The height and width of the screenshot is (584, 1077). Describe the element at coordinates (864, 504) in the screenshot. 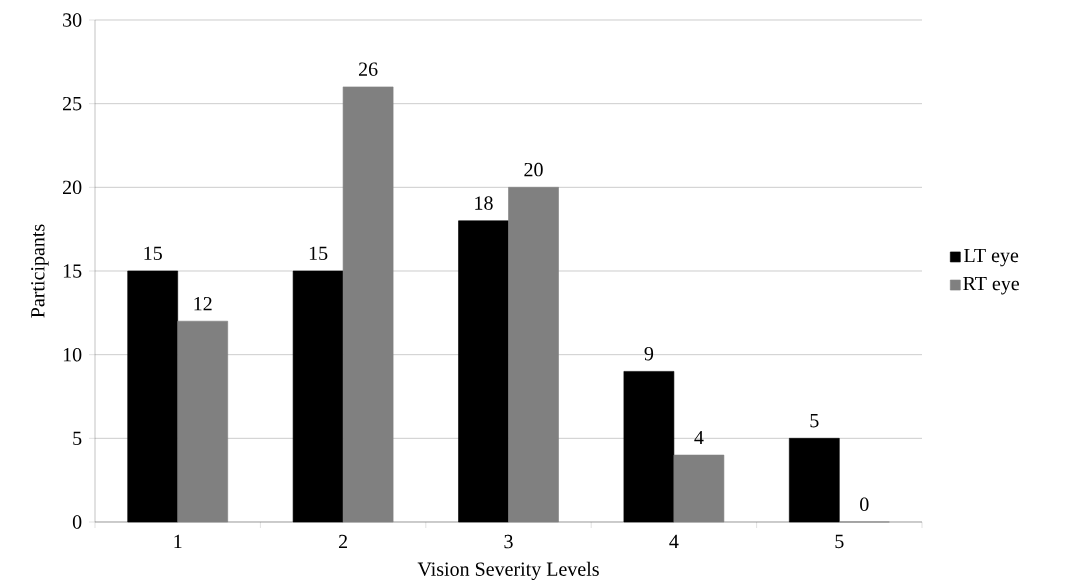

I see `data-label: 0` at that location.